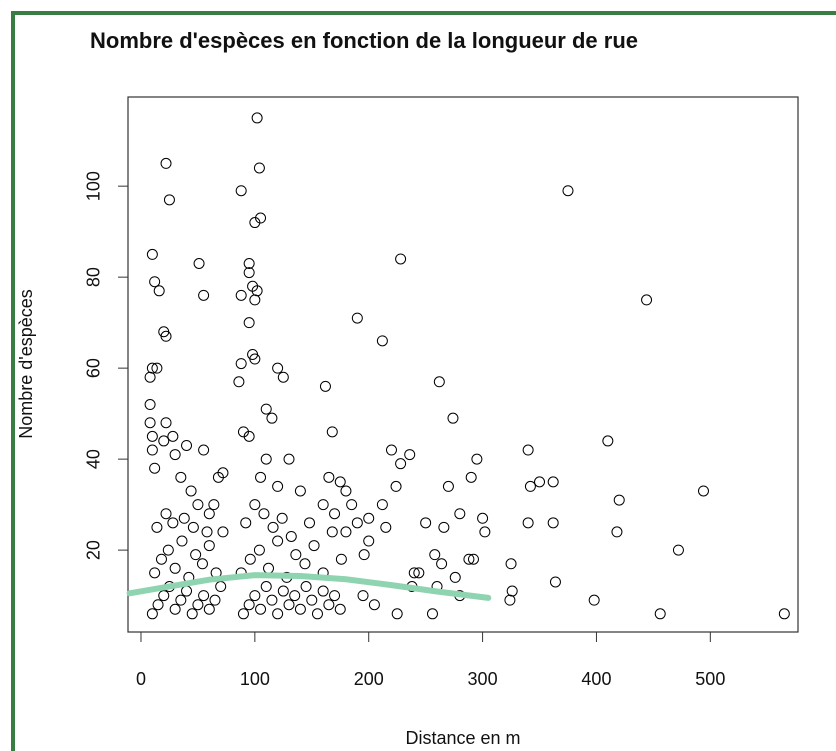 The width and height of the screenshot is (836, 751). I want to click on x-axis-label: Distance en m, so click(462, 738).